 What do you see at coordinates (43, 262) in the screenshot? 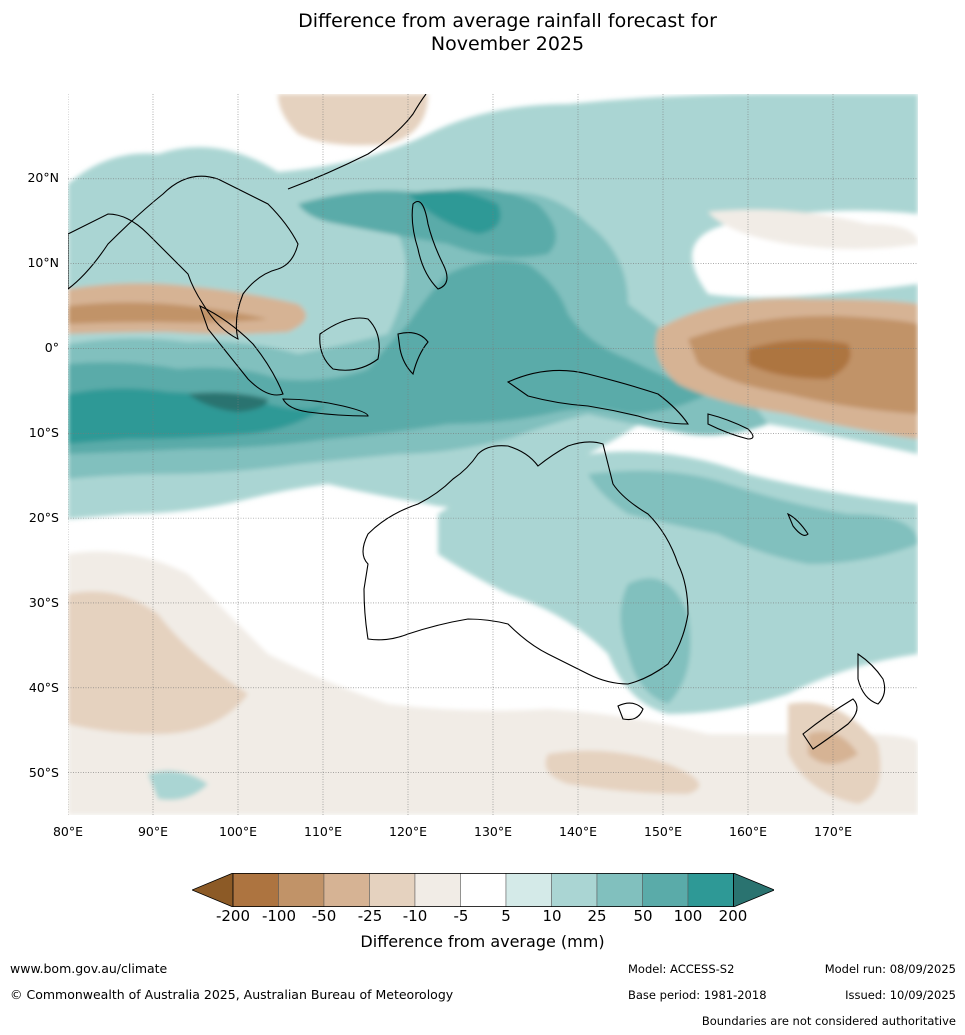
I see `lat-label-10n: 10°N` at bounding box center [43, 262].